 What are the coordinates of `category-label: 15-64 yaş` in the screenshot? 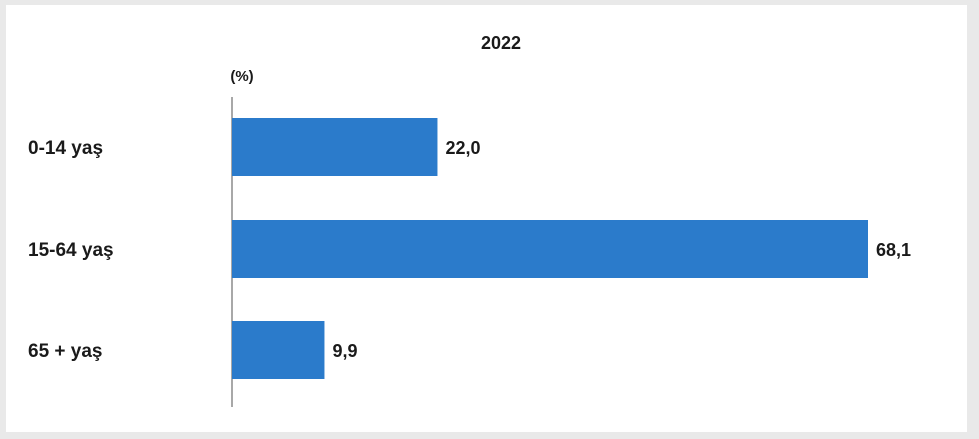 It's located at (71, 250).